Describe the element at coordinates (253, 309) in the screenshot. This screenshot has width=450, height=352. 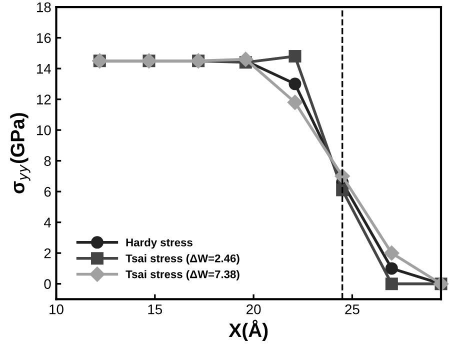
I see `x-tick-label: 20` at that location.